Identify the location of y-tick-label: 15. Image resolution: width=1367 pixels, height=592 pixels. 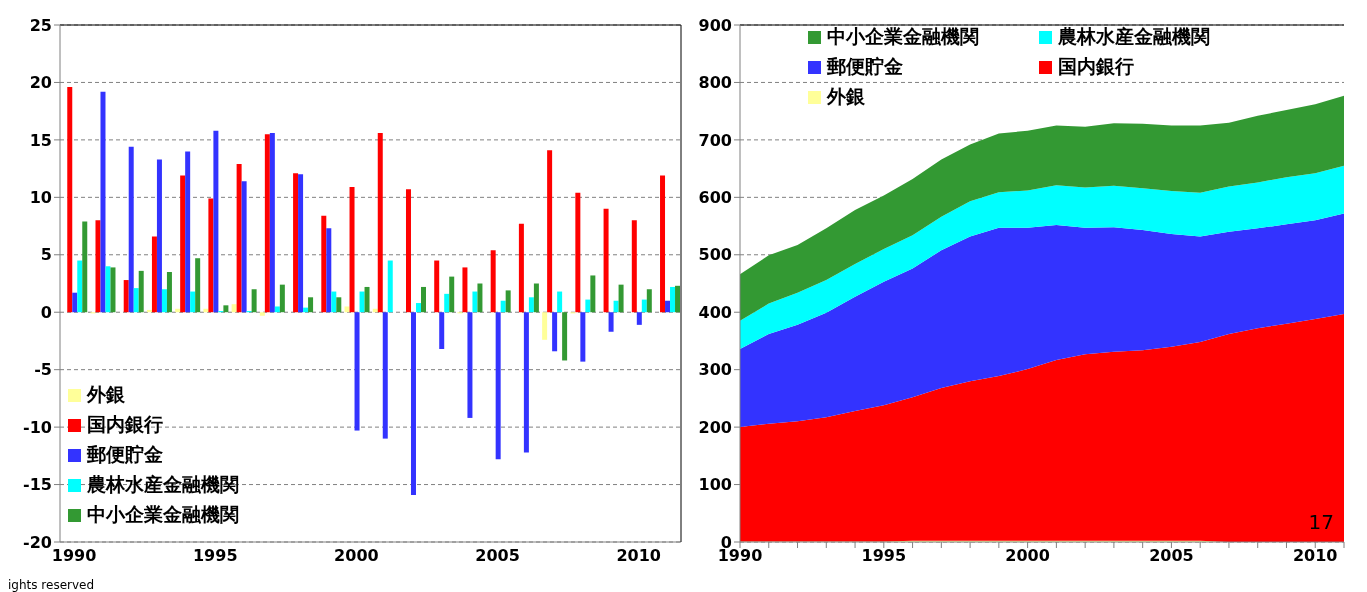
(40, 140).